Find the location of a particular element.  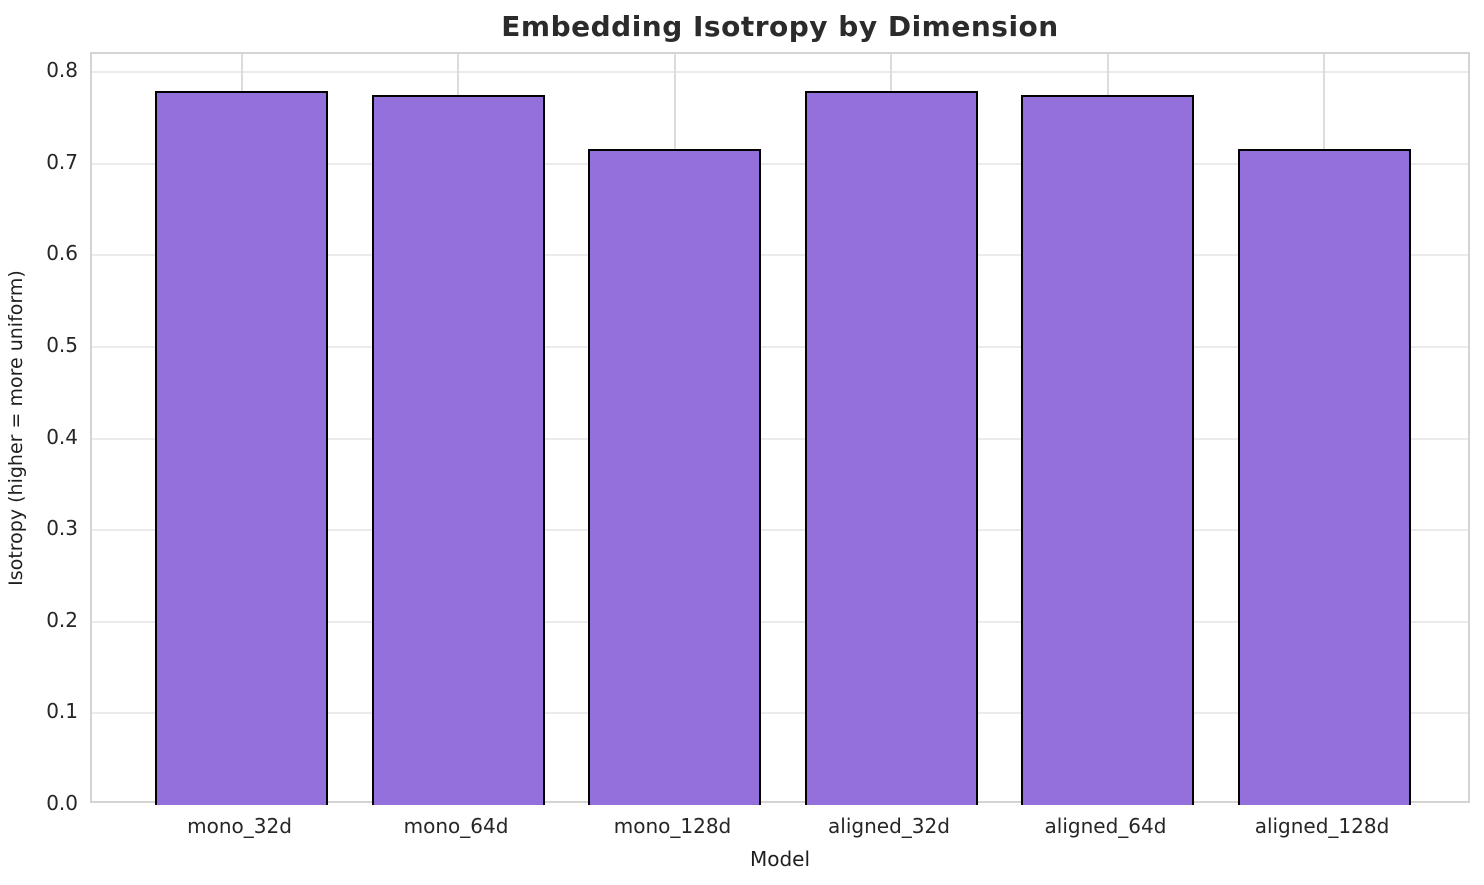

bar-aligned_64d is located at coordinates (1107, 450).